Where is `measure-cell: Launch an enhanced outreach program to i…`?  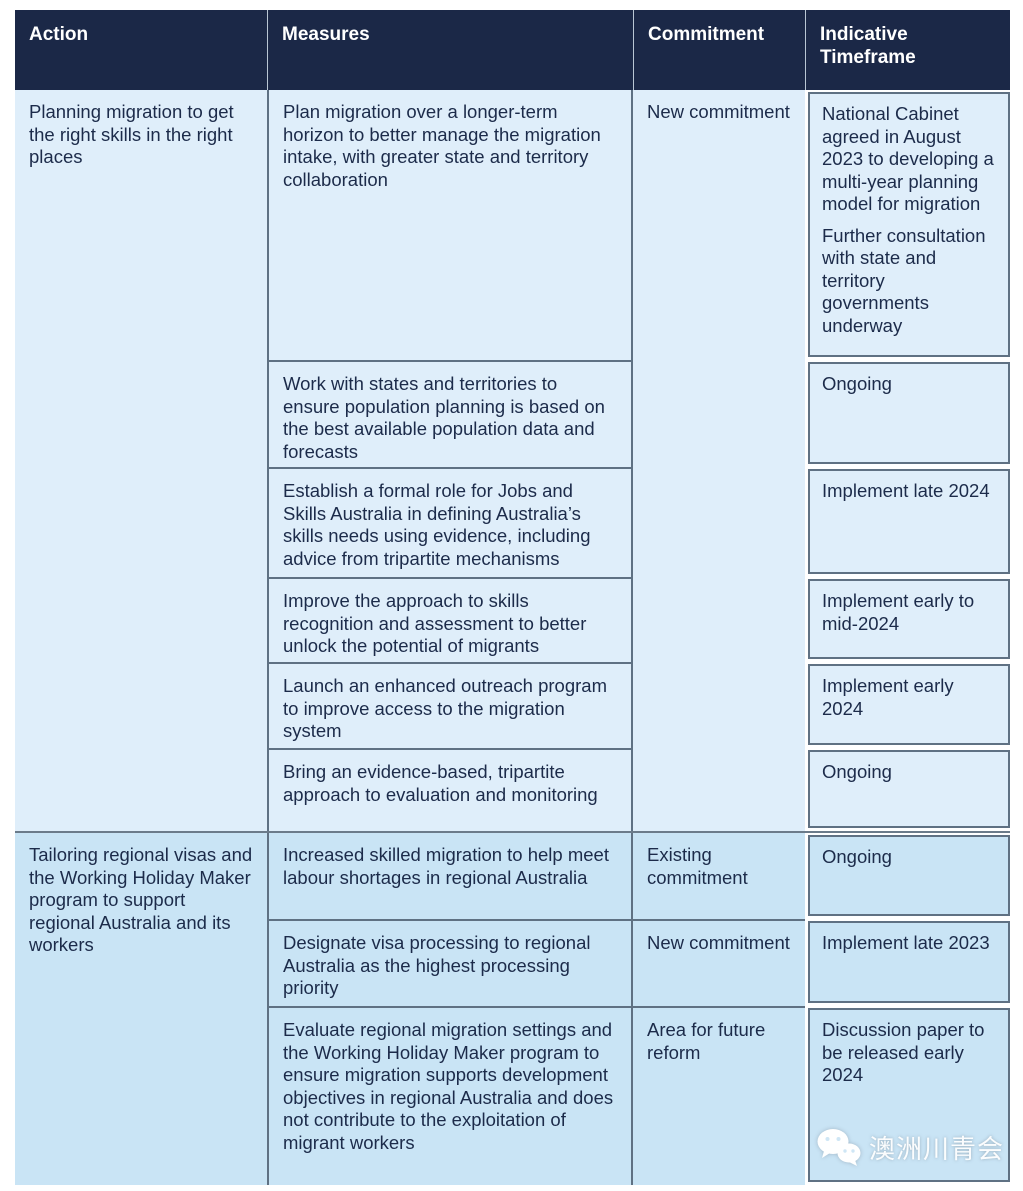
measure-cell: Launch an enhanced outreach program to i… is located at coordinates (450, 705).